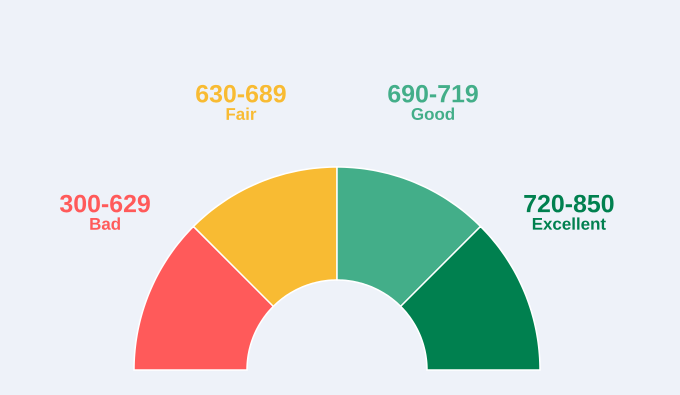  What do you see at coordinates (241, 114) in the screenshot?
I see `slice-label: Fair` at bounding box center [241, 114].